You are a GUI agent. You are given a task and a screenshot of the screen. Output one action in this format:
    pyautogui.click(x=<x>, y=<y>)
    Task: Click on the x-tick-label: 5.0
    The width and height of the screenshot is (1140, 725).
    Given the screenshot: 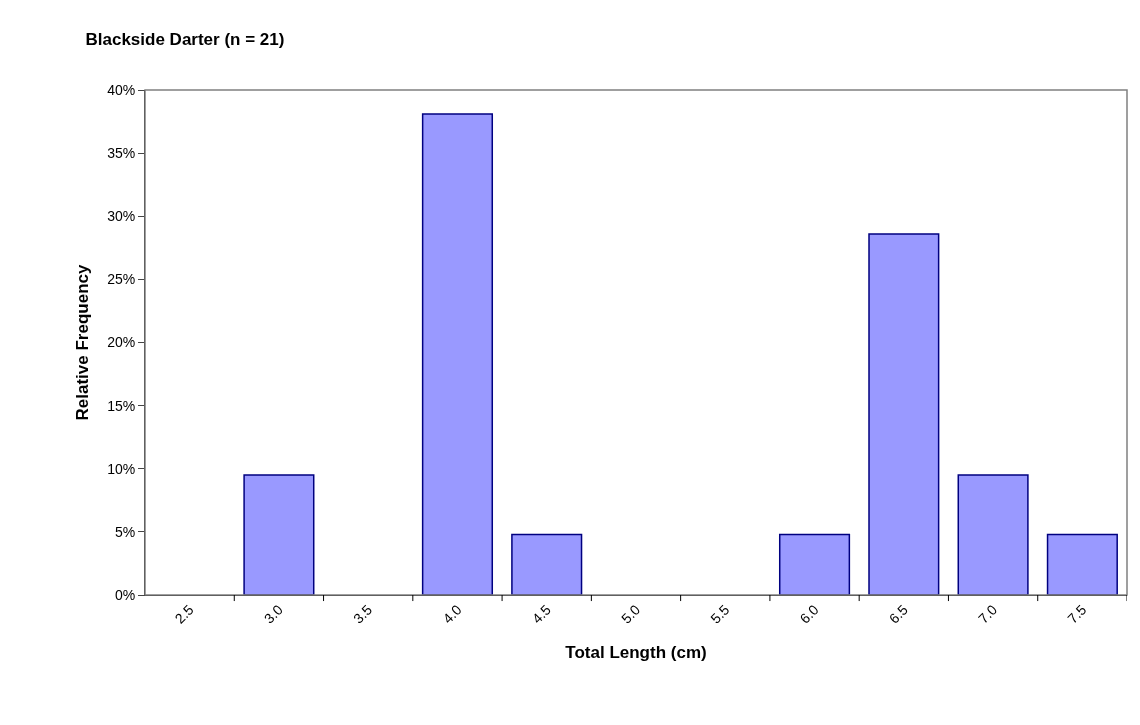 What is the action you would take?
    pyautogui.click(x=630, y=614)
    